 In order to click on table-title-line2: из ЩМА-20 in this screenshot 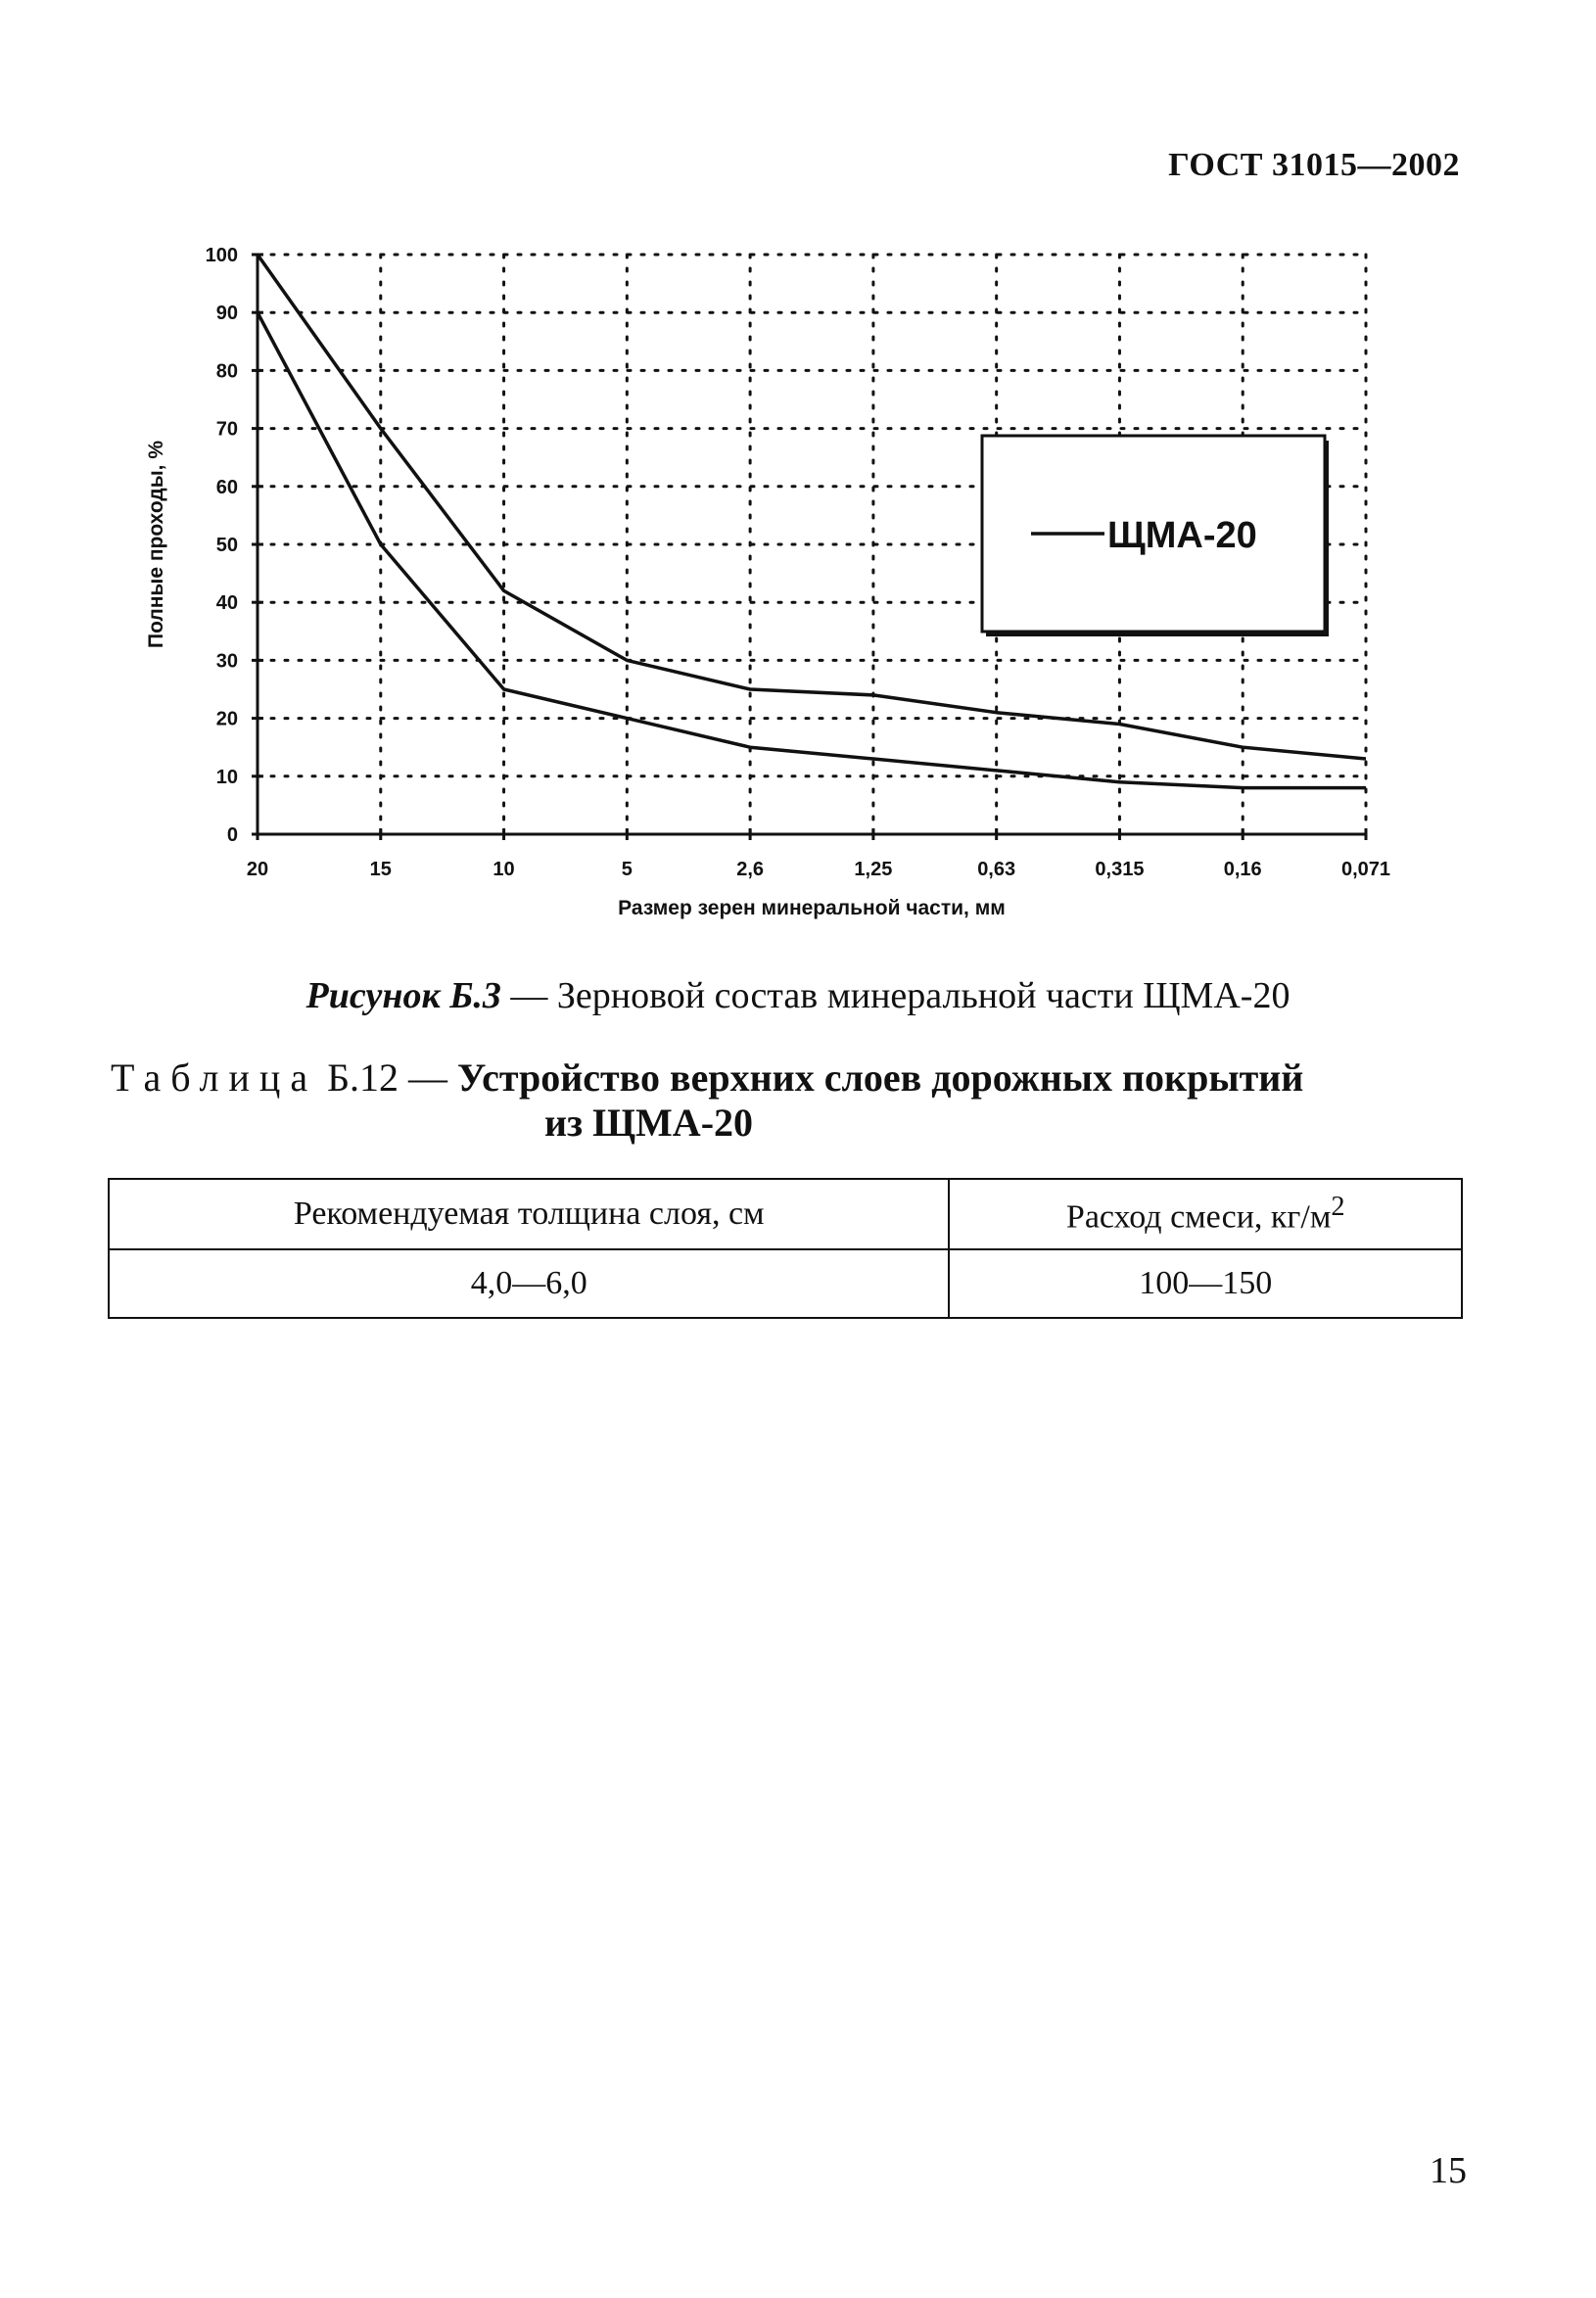, I will do `click(649, 1123)`.